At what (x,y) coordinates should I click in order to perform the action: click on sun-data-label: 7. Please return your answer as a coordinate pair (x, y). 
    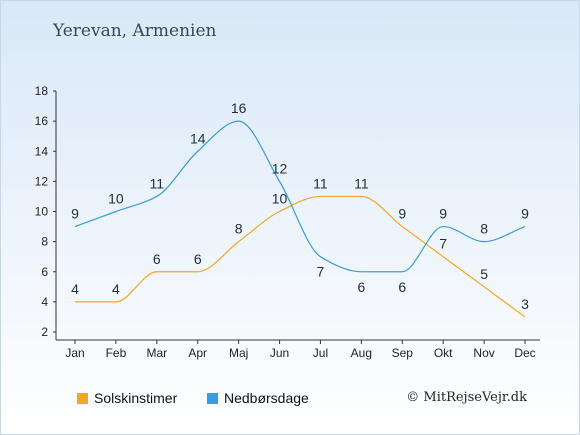
    Looking at the image, I should click on (443, 244).